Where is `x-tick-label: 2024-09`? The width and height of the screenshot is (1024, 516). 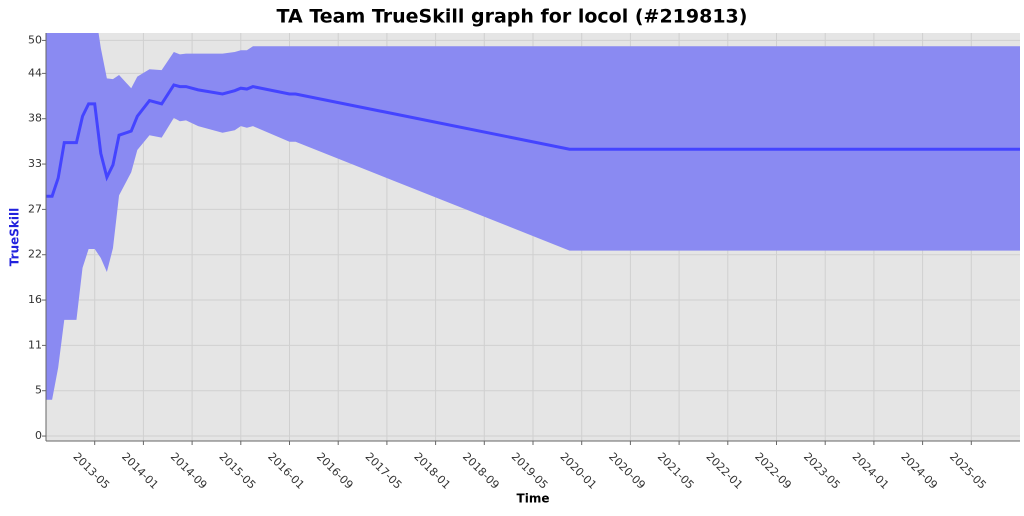 x-tick-label: 2024-09 is located at coordinates (919, 471).